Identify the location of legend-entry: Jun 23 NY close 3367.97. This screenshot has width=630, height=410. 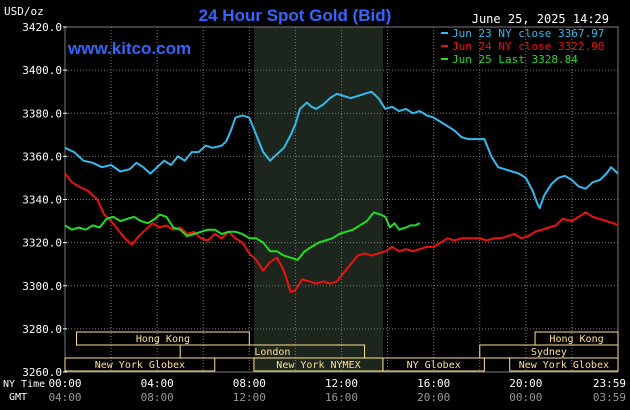
(528, 33).